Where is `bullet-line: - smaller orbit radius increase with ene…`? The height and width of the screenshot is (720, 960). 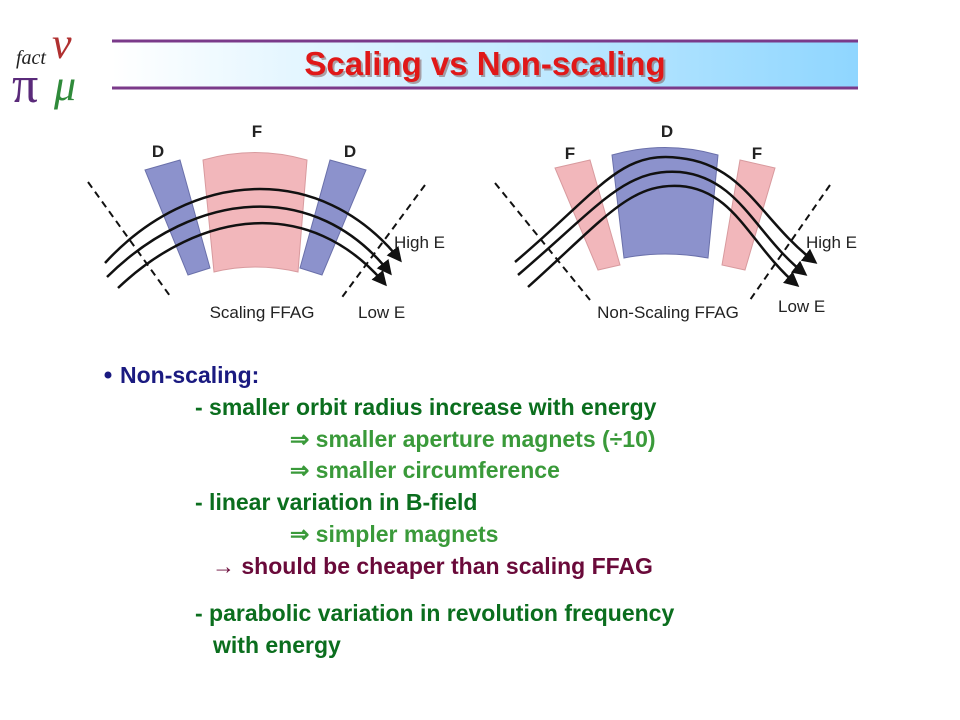 bullet-line: - smaller orbit radius increase with ene… is located at coordinates (426, 407).